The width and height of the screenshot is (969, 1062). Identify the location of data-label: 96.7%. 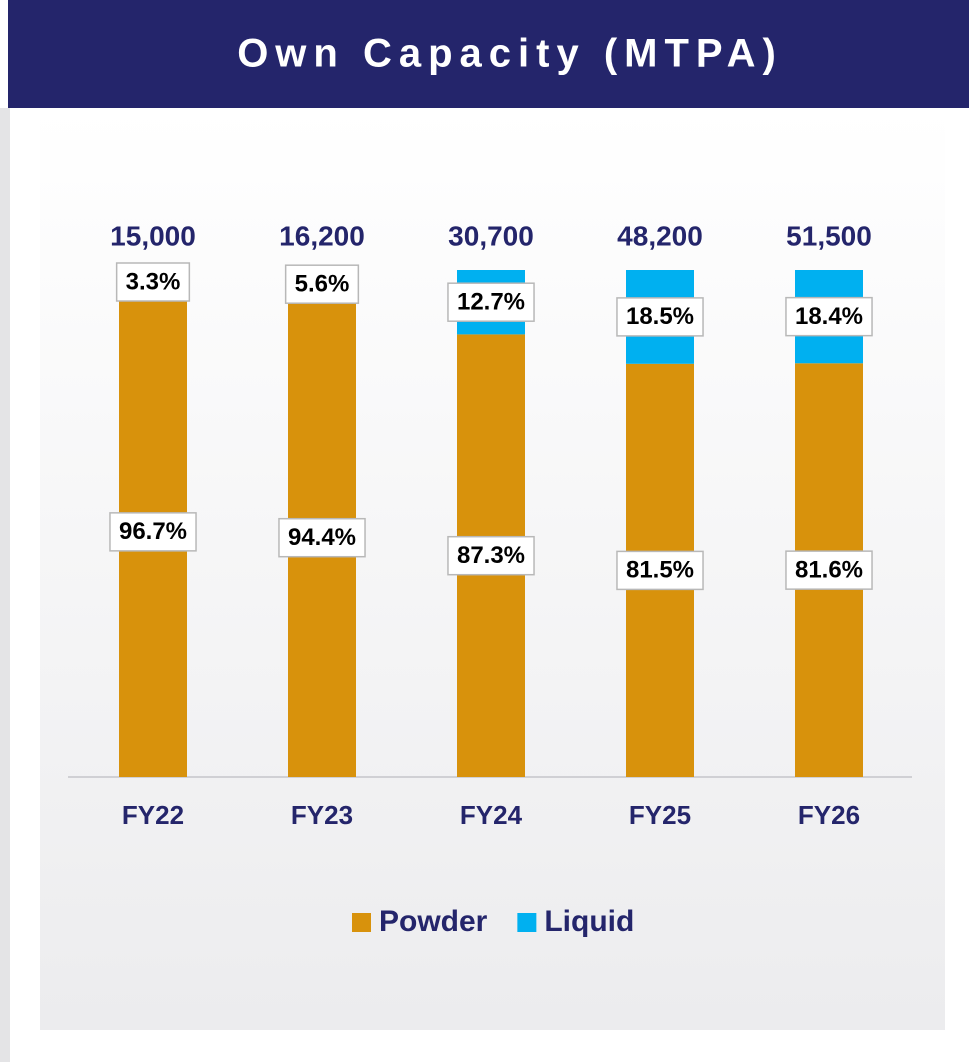
(153, 531).